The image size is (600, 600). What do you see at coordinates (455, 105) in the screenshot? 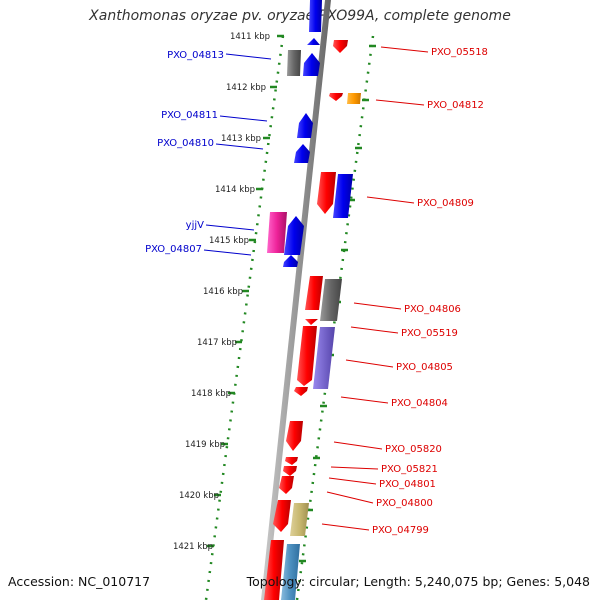
I see `gene-label: PXO_04812` at bounding box center [455, 105].